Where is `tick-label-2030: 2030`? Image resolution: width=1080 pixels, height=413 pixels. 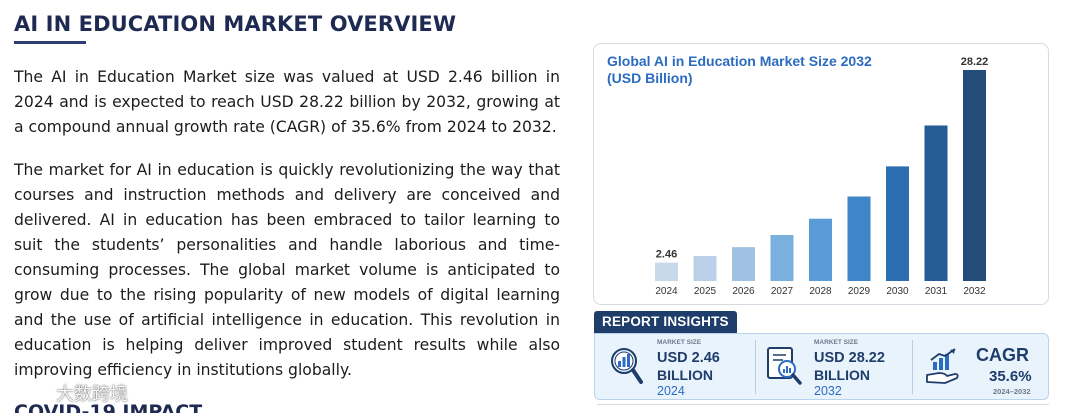
tick-label-2030: 2030 is located at coordinates (897, 291).